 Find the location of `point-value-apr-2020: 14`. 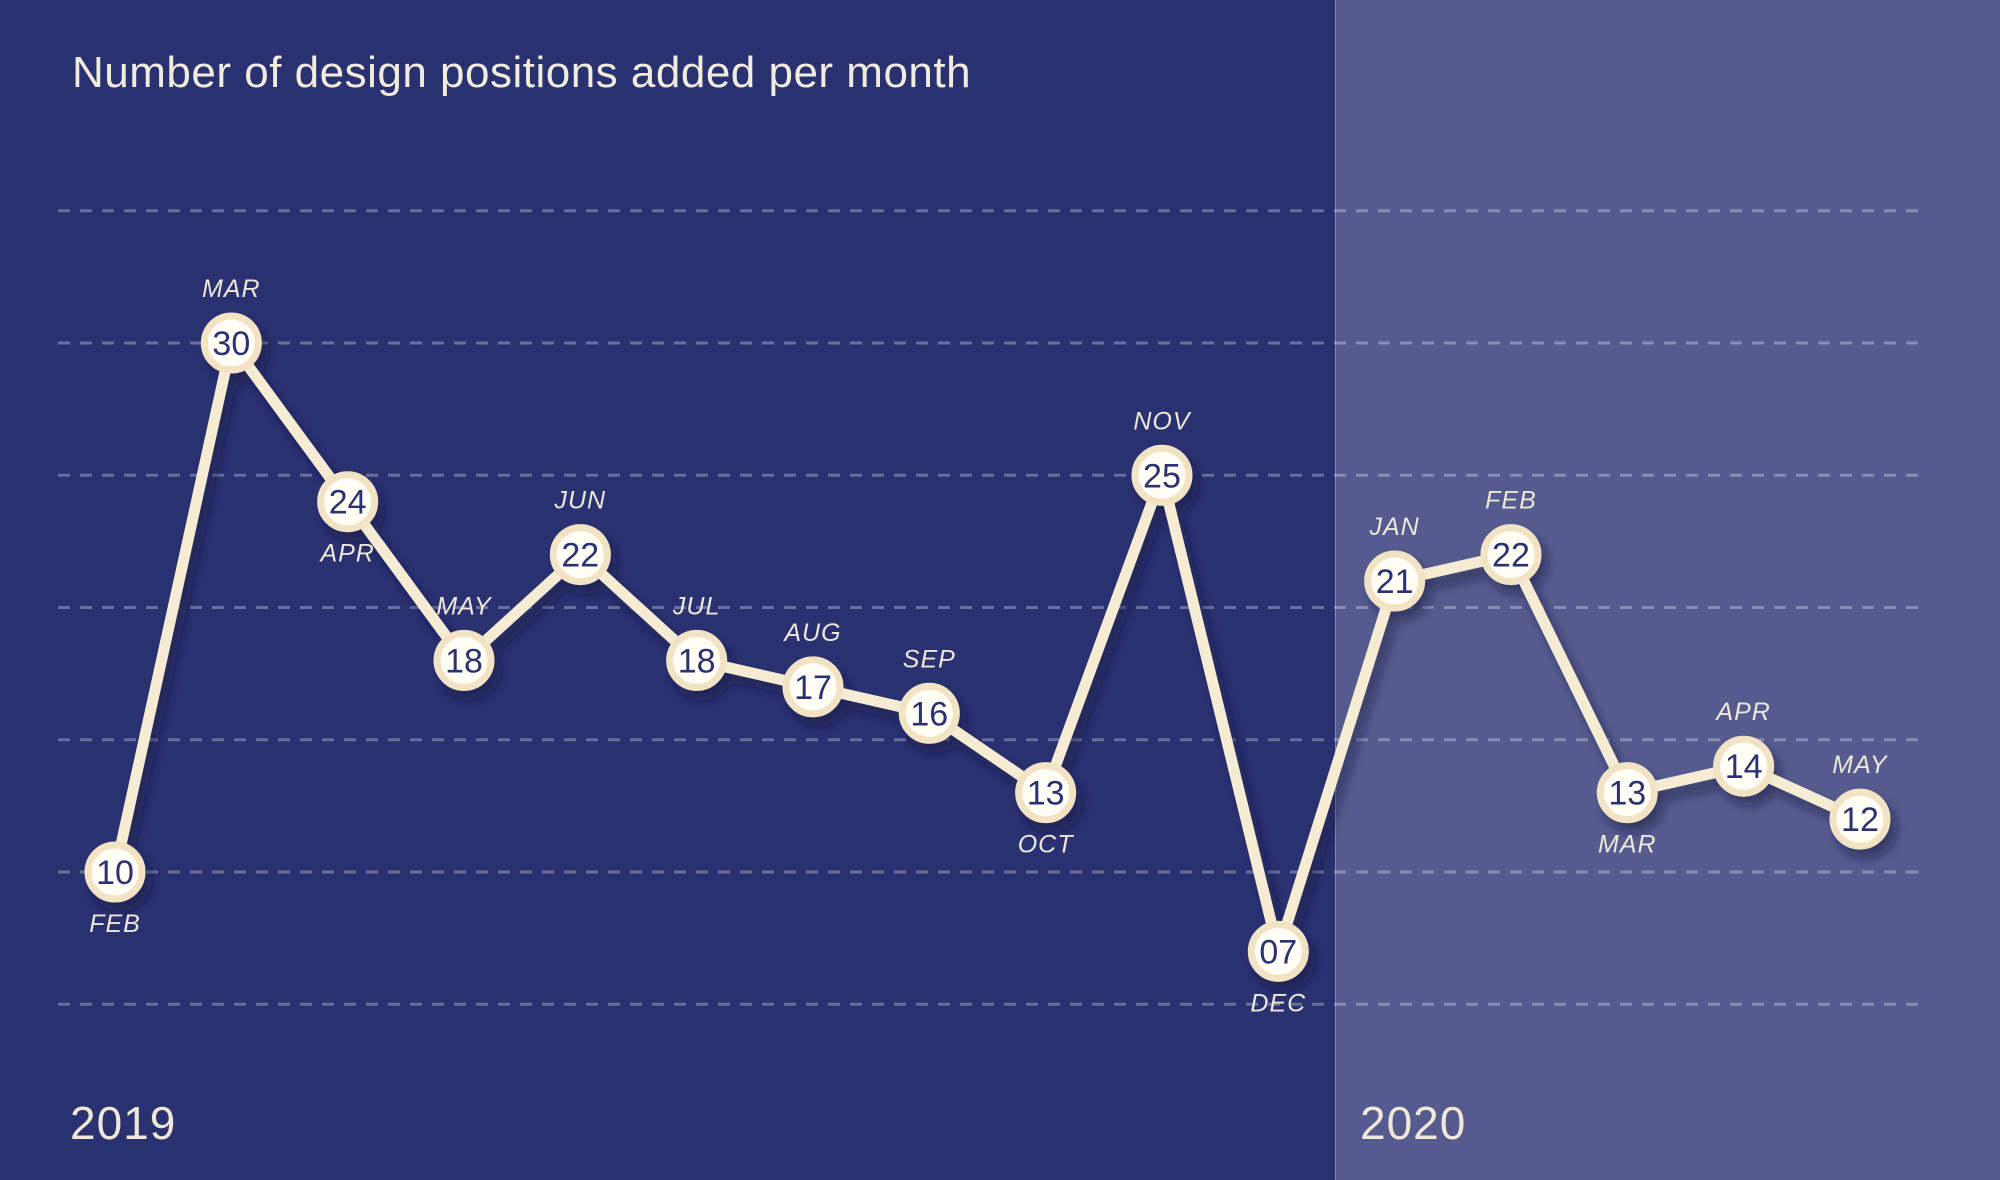

point-value-apr-2020: 14 is located at coordinates (1744, 767).